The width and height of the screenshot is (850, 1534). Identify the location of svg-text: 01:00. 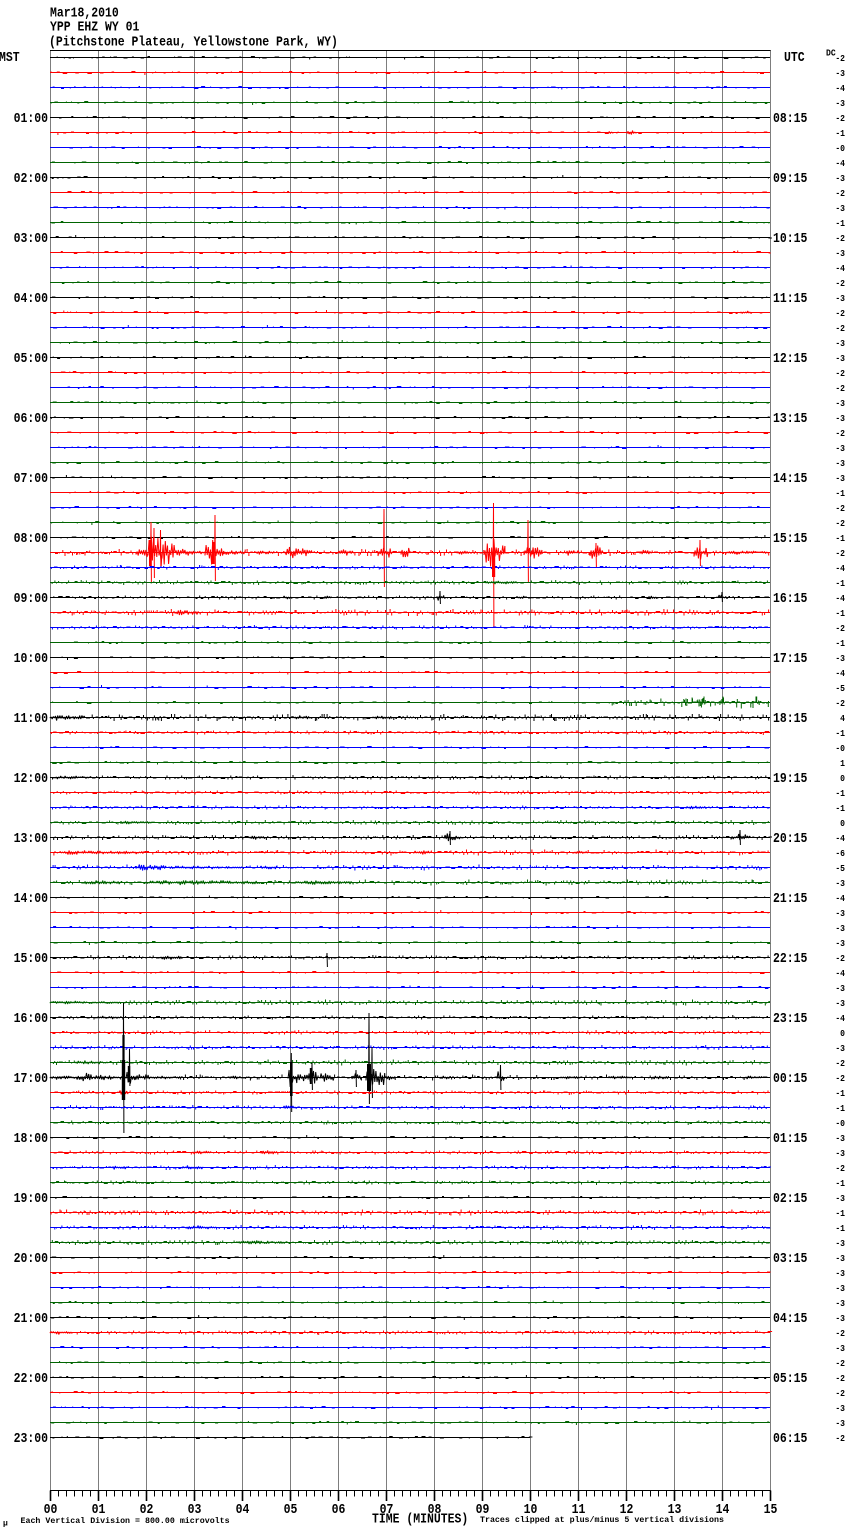
(31, 118).